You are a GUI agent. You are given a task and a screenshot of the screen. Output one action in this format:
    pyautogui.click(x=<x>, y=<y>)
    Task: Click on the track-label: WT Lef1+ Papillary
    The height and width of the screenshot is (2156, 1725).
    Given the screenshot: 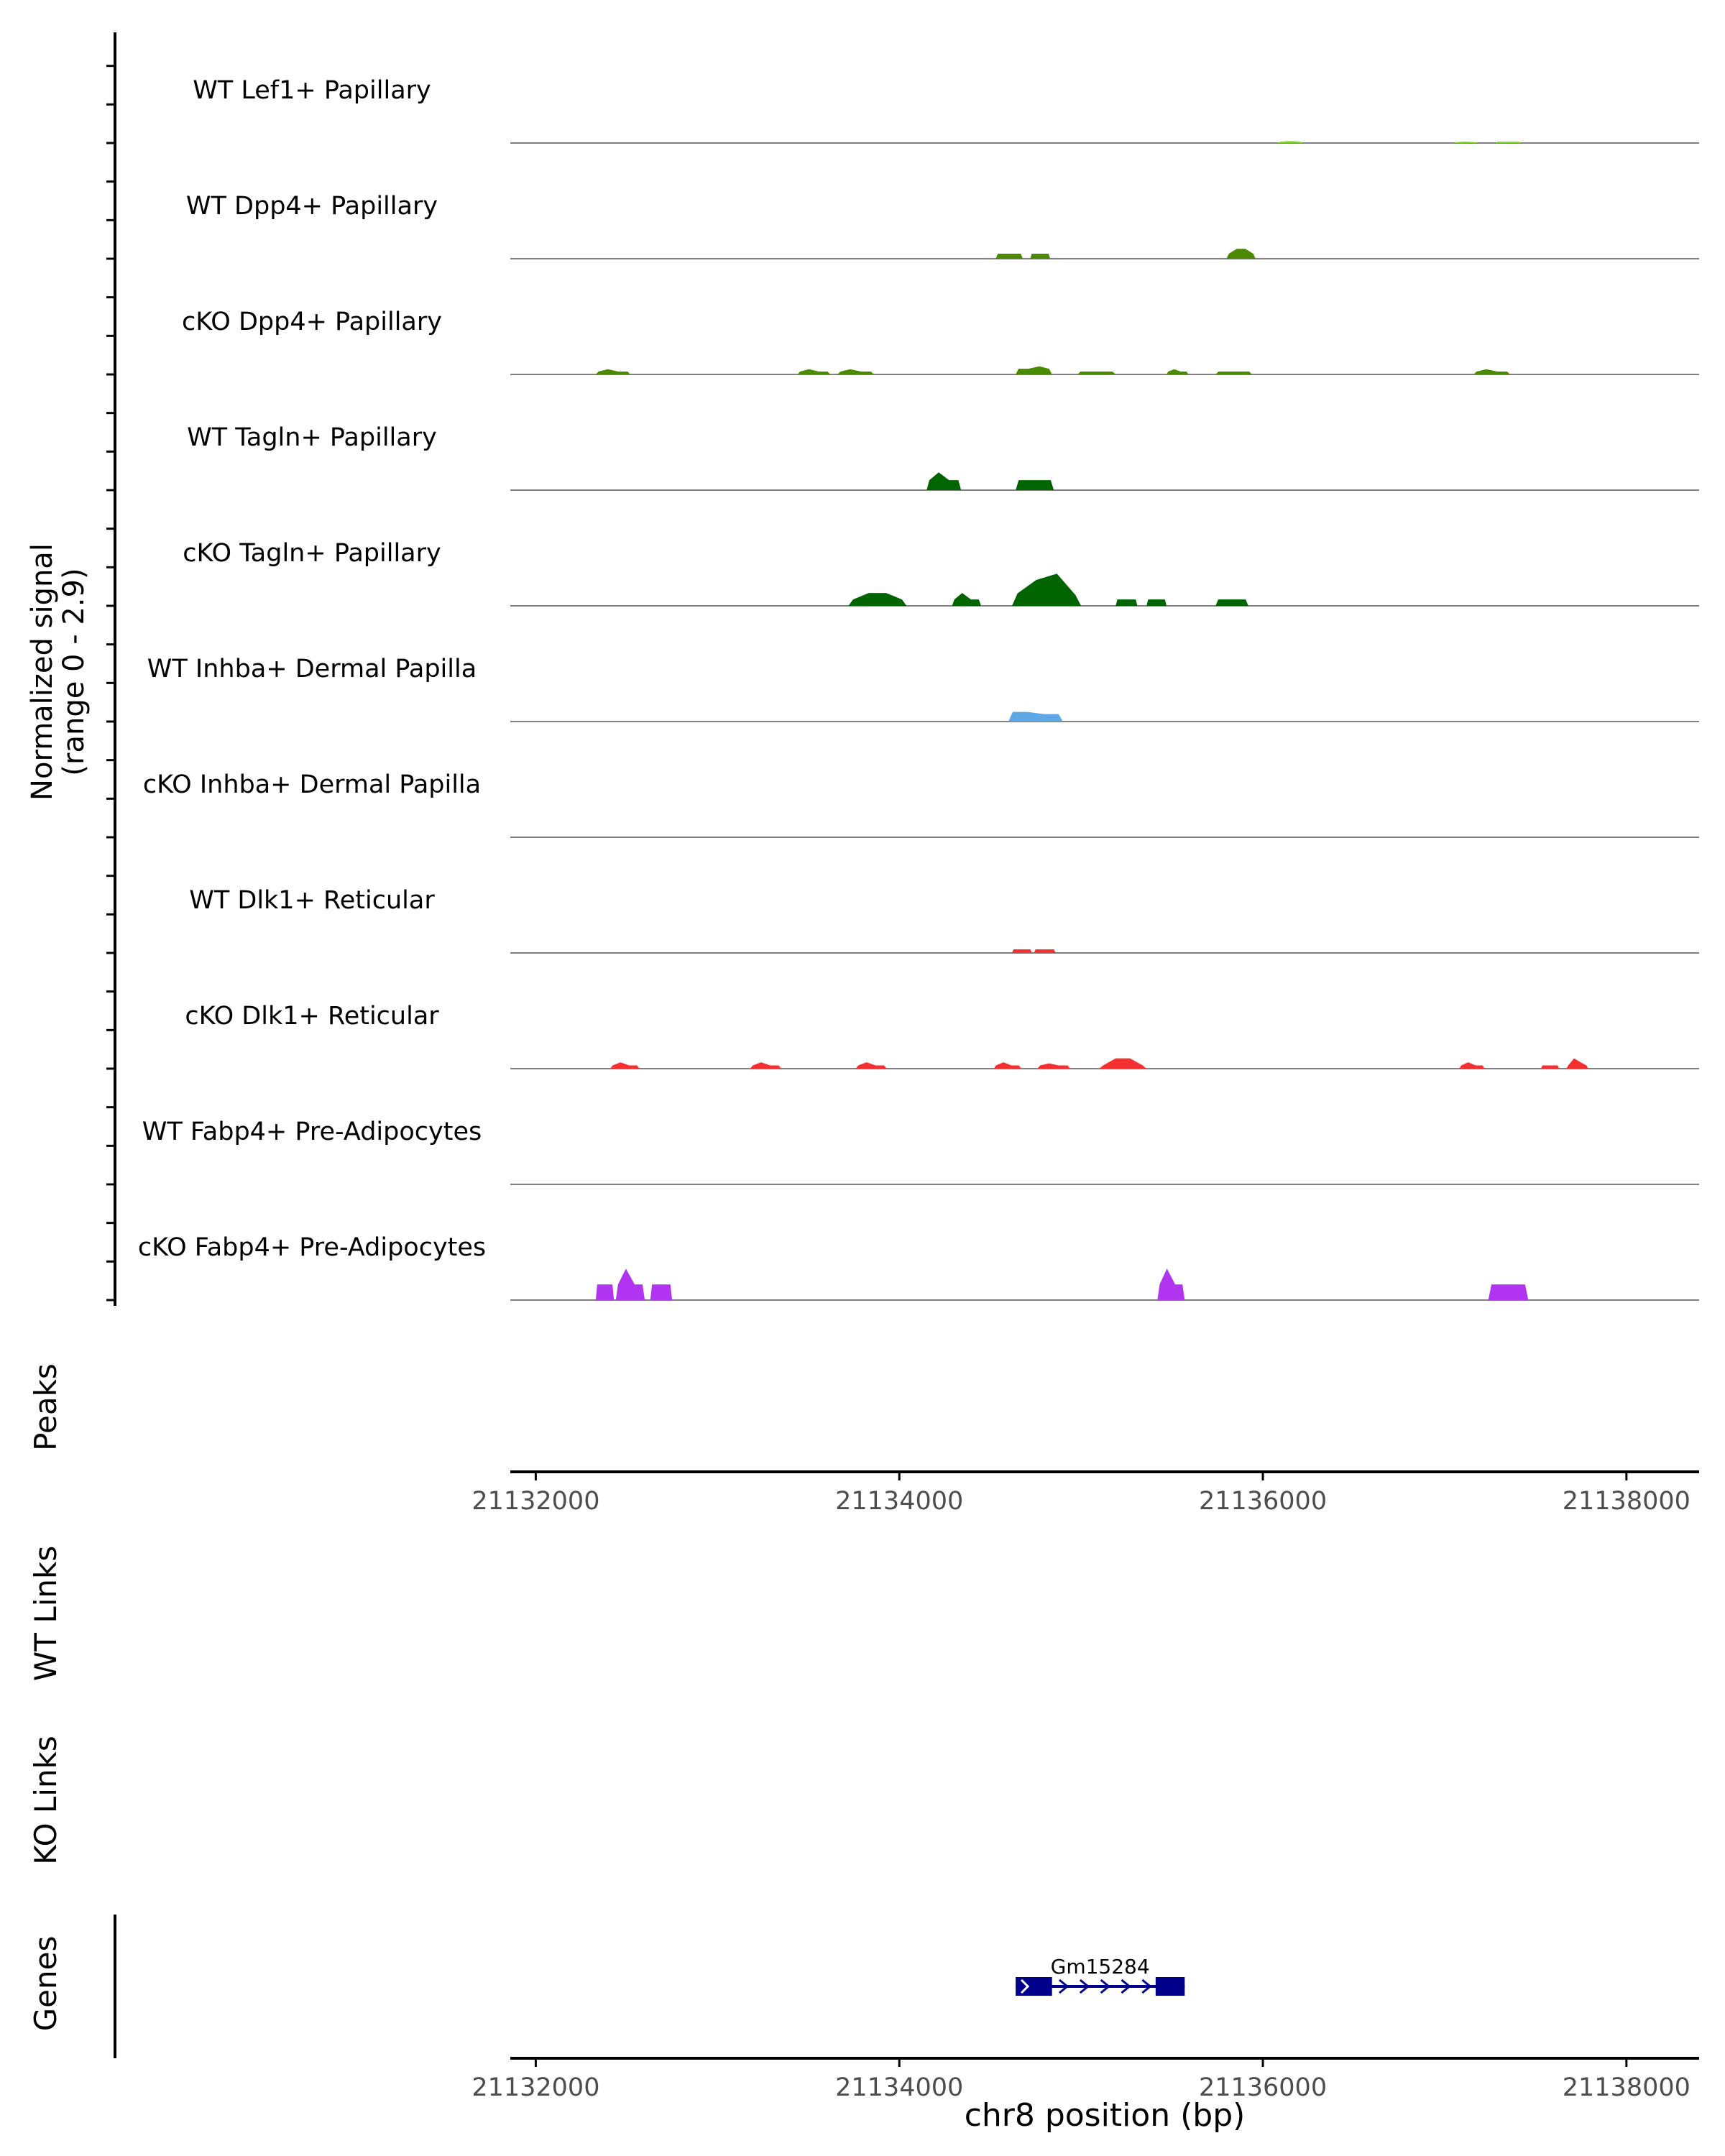 What is the action you would take?
    pyautogui.click(x=312, y=91)
    